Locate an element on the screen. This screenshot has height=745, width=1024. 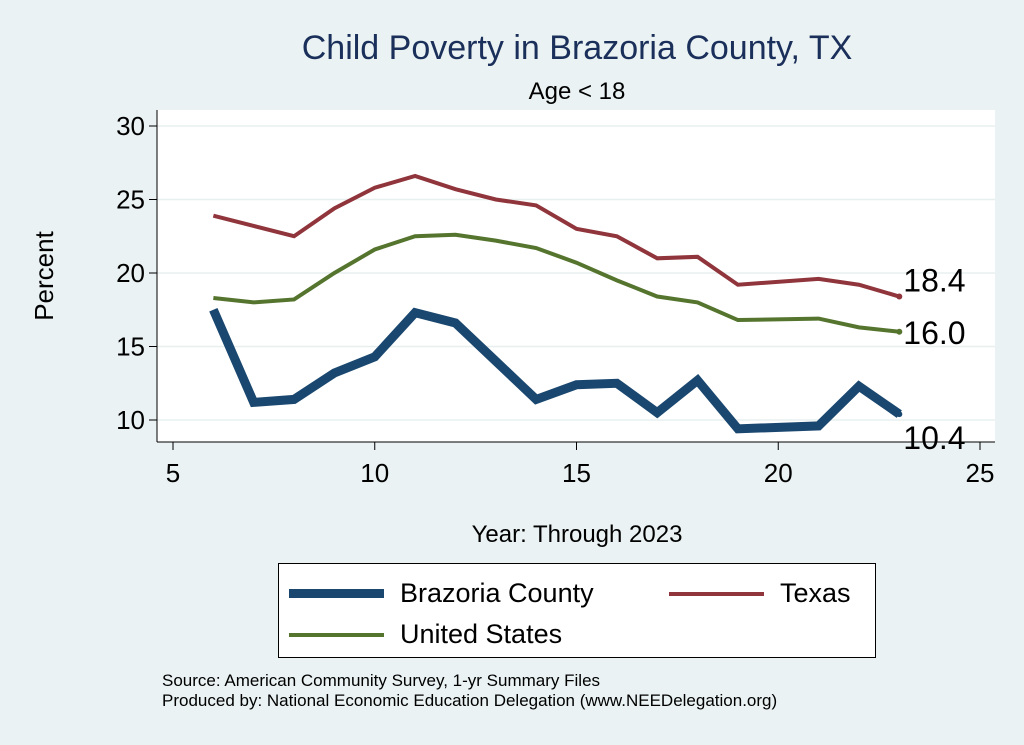
legend-item-united-states: United States is located at coordinates (425, 634).